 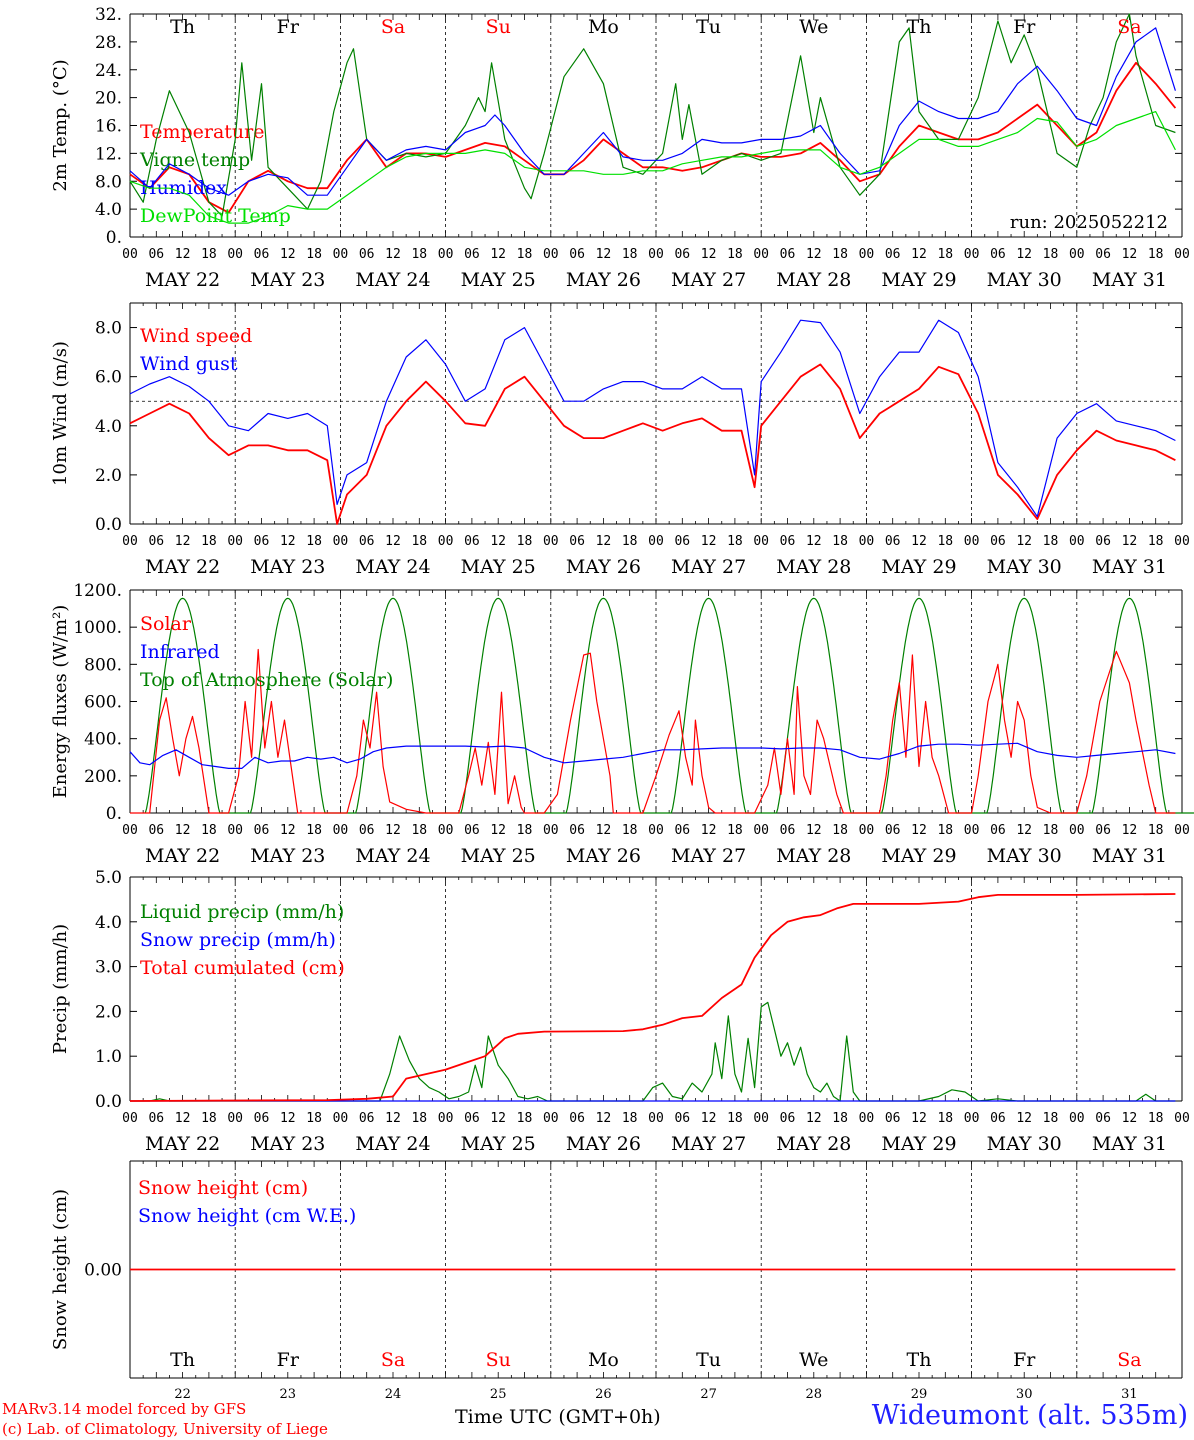 What do you see at coordinates (108, 968) in the screenshot?
I see `y-tick-label: 3.0` at bounding box center [108, 968].